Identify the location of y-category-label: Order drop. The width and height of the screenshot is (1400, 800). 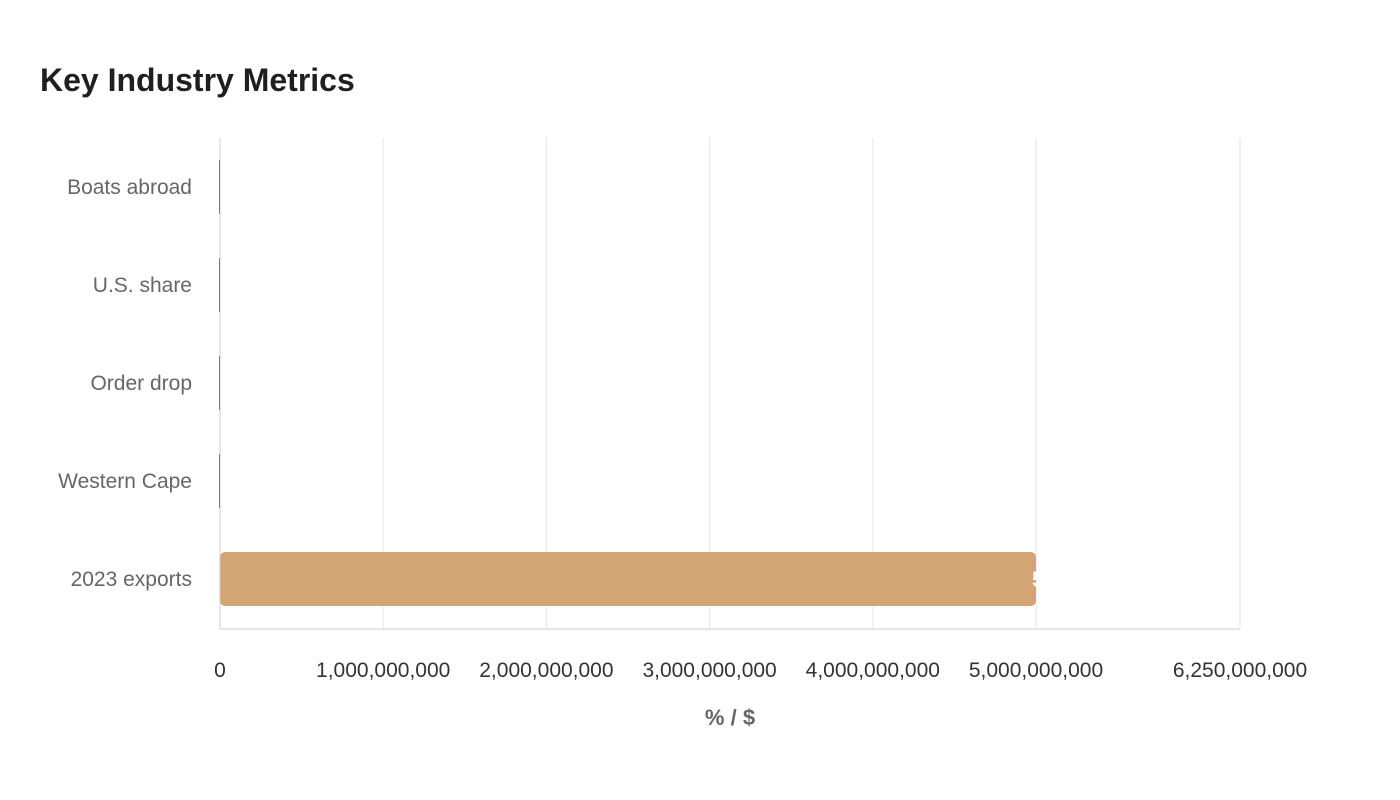
(141, 383).